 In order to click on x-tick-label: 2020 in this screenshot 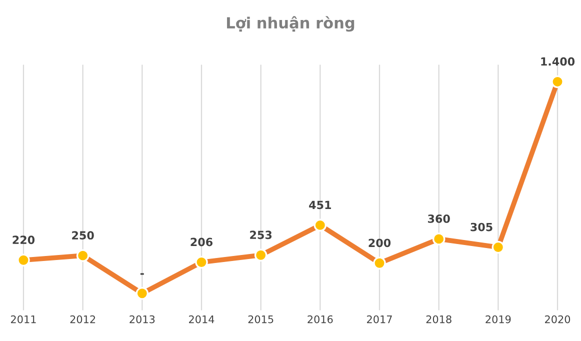, I will do `click(557, 319)`.